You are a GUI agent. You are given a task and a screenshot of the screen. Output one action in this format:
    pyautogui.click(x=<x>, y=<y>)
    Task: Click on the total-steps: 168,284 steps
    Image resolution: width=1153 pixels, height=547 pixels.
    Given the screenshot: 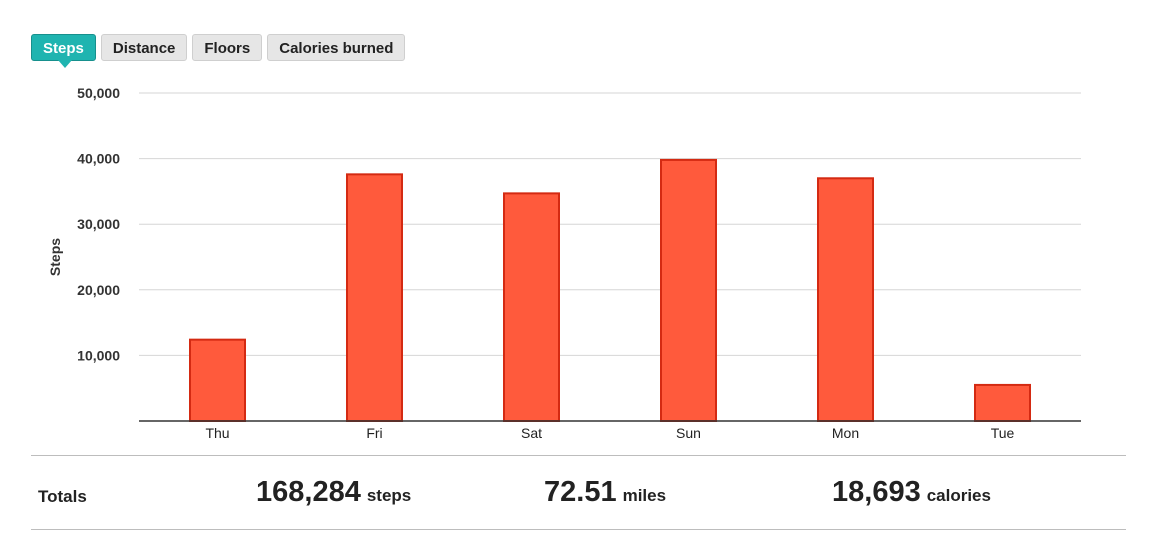 What is the action you would take?
    pyautogui.click(x=333, y=492)
    